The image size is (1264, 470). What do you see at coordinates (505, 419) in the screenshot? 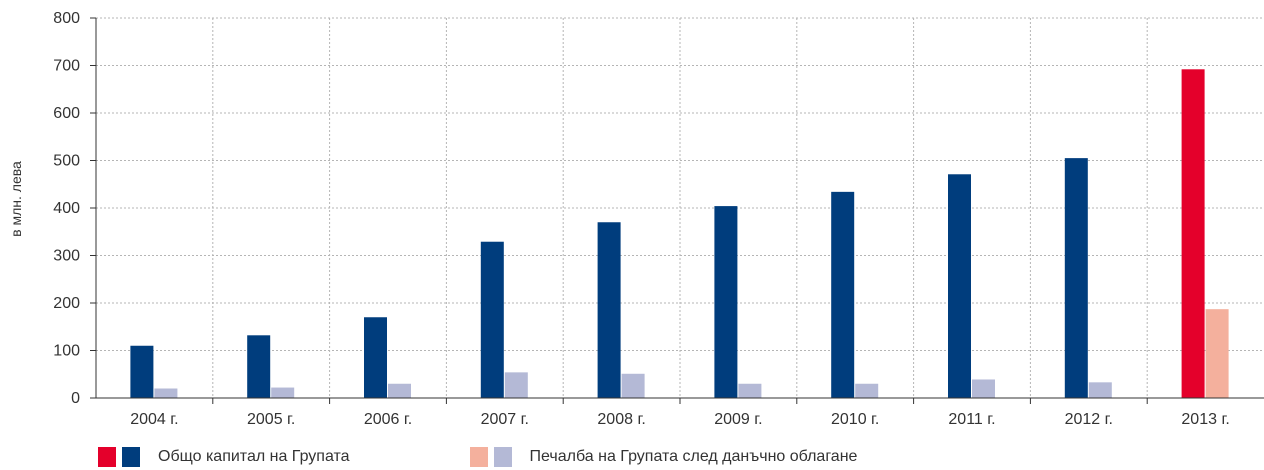
I see `x-tick-label: 2007 г.` at bounding box center [505, 419].